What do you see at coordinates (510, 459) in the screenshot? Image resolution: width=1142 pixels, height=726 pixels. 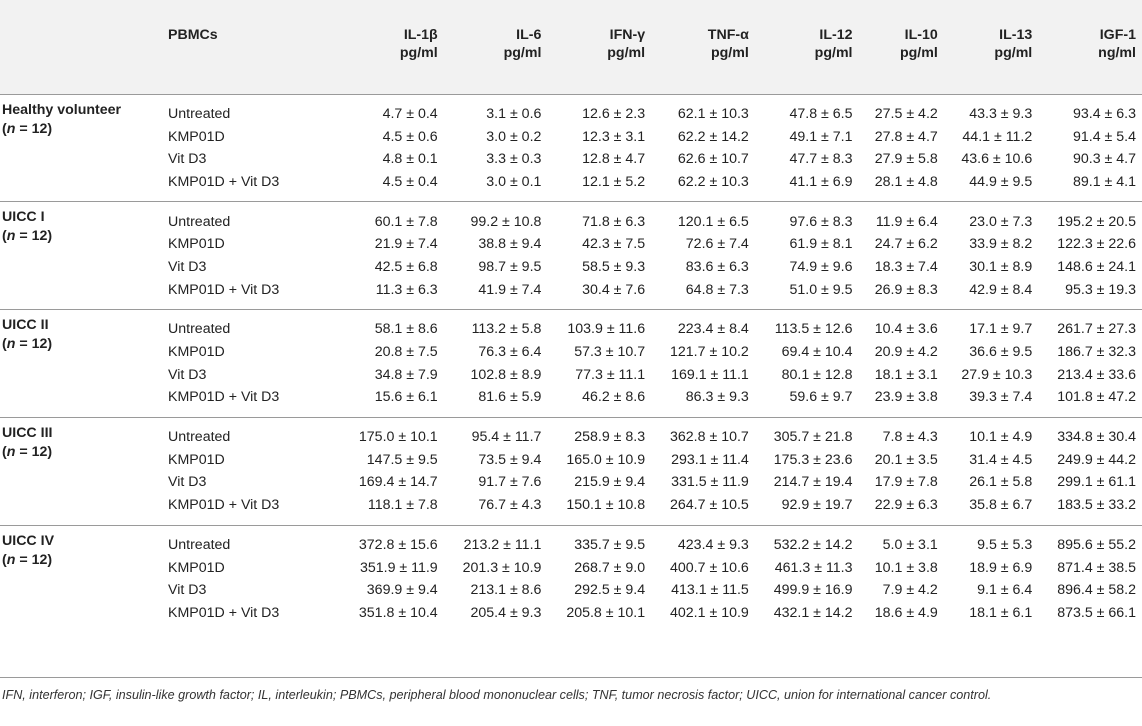 I see `value-cell: 73.5 ± 9.4` at bounding box center [510, 459].